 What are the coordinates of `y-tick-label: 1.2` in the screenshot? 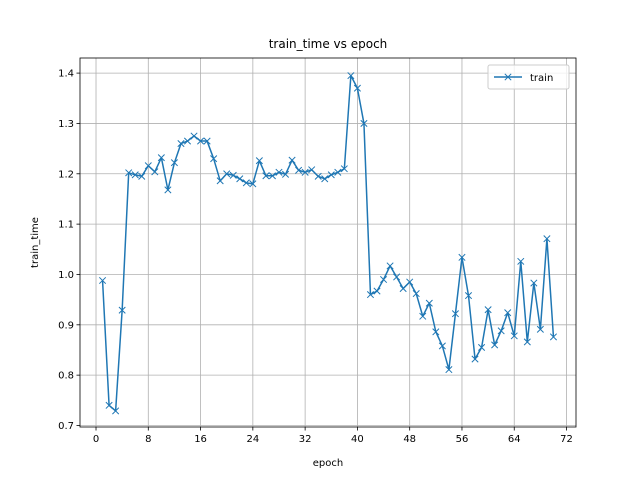 It's located at (66, 174).